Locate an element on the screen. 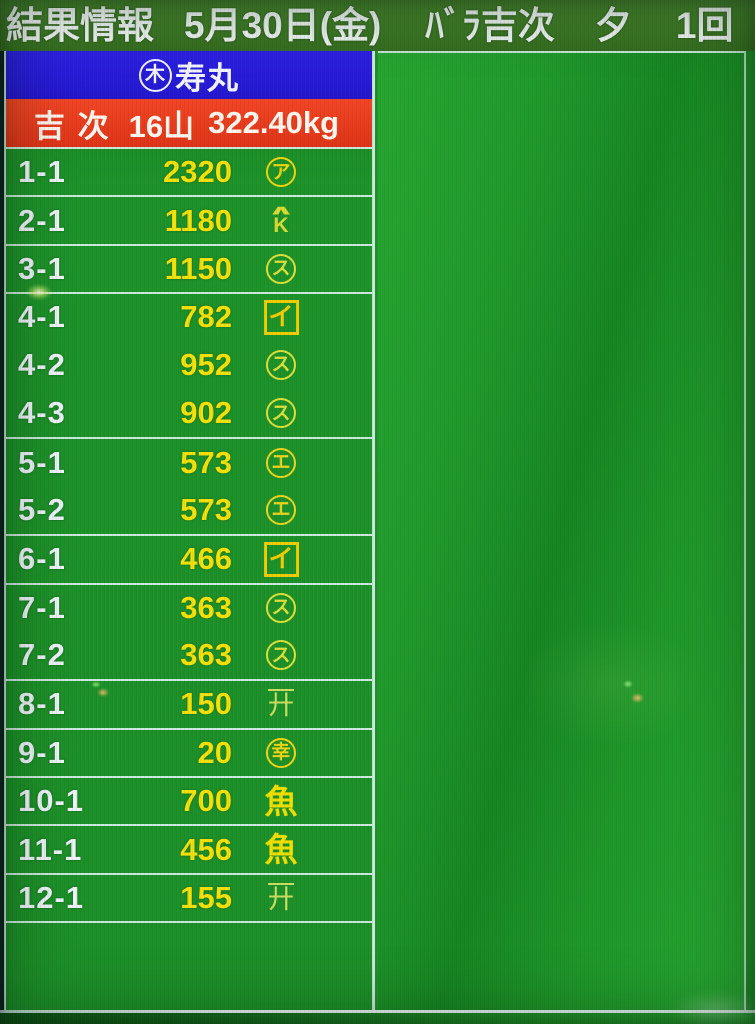 This screenshot has height=1024, width=755. lot-number: 3-1 is located at coordinates (42, 268).